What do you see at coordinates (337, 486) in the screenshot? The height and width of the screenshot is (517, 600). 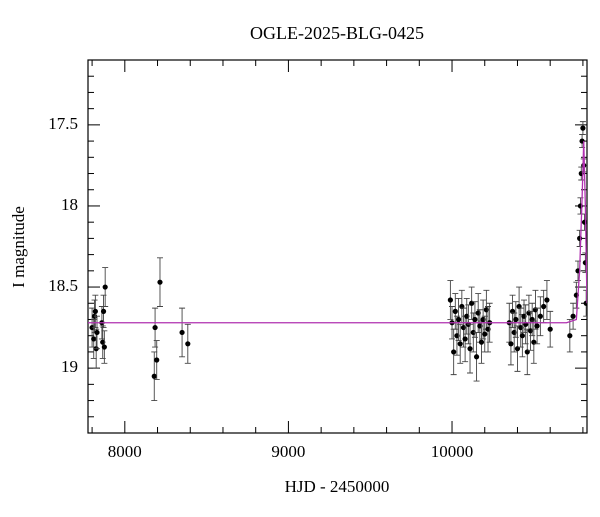 I see `x-axis-label: HJD - 2450000` at bounding box center [337, 486].